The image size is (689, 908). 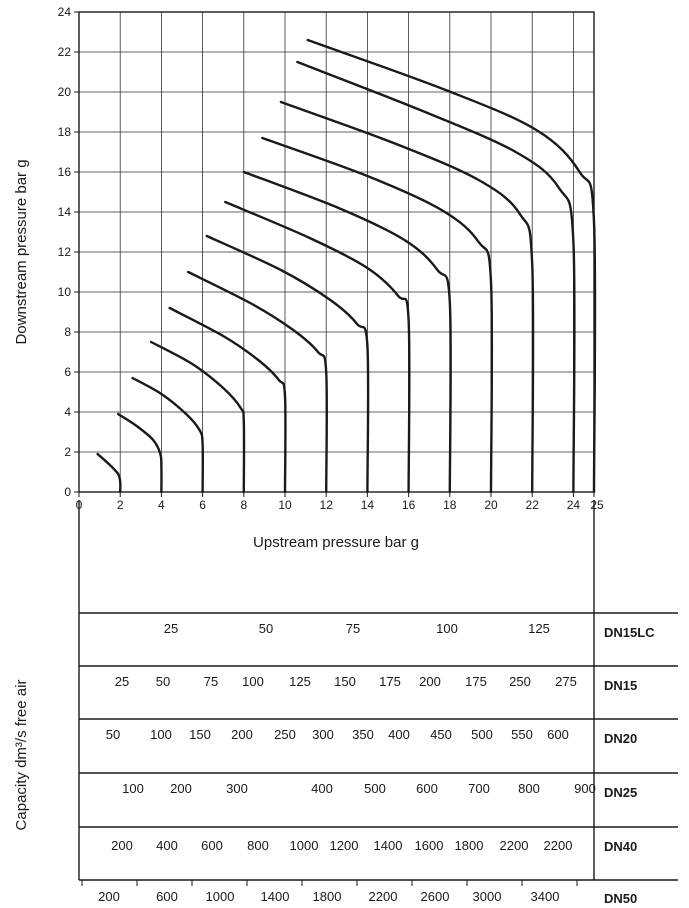 I want to click on size-label-dn25: DN25, so click(x=620, y=792).